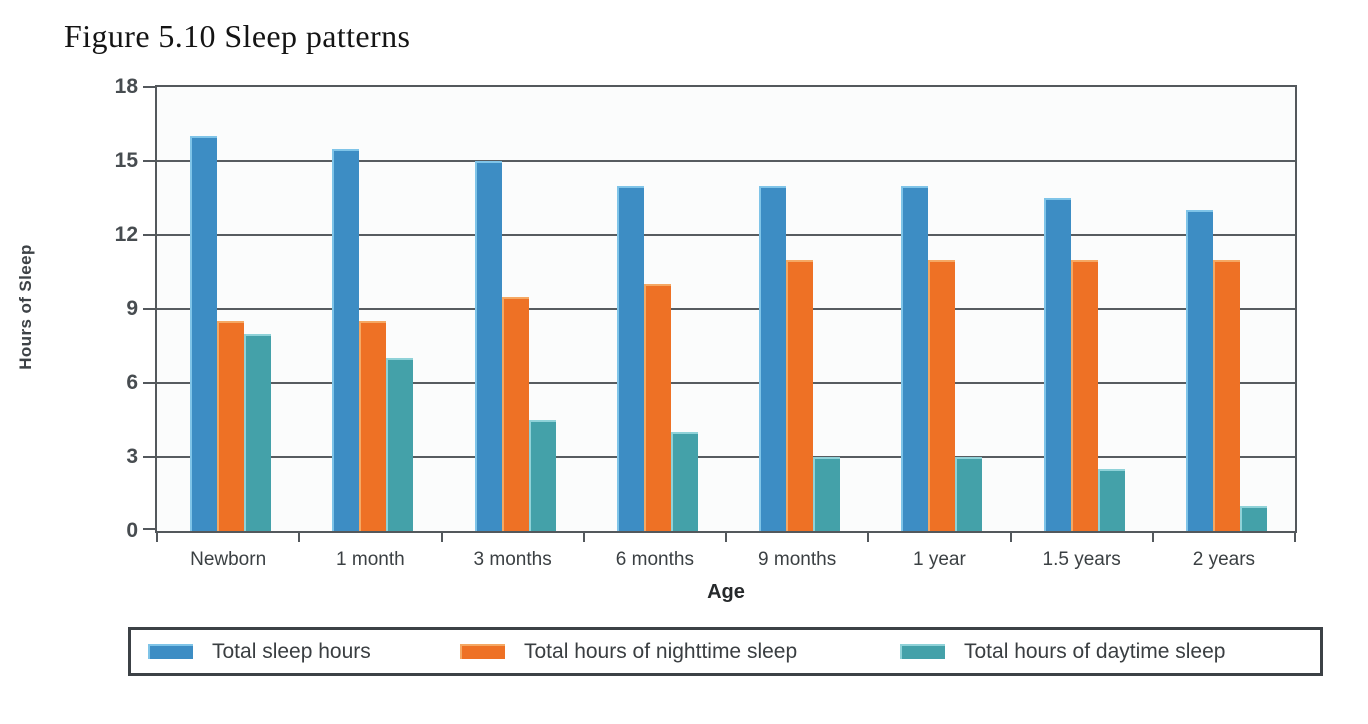 The image size is (1368, 724). What do you see at coordinates (132, 308) in the screenshot?
I see `y-tick-label: 9` at bounding box center [132, 308].